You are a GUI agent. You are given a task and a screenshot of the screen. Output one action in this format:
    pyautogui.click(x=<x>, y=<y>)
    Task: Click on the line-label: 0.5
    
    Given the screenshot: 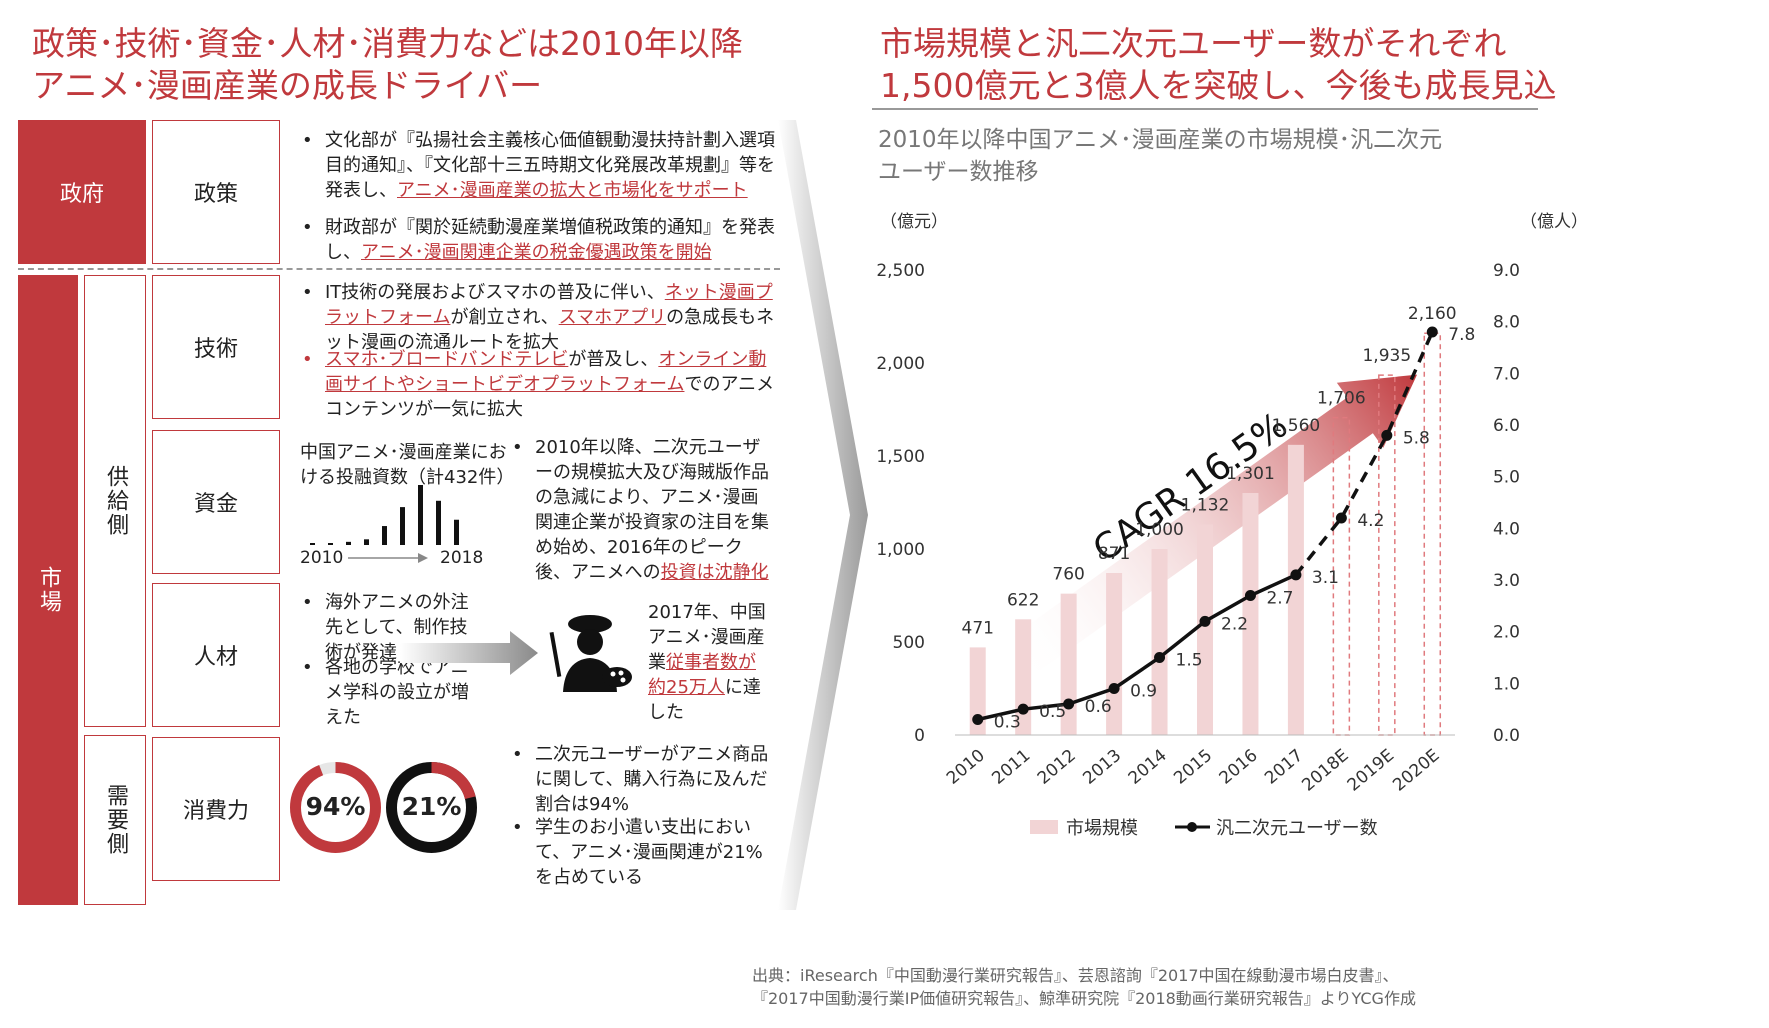 What is the action you would take?
    pyautogui.click(x=1052, y=712)
    